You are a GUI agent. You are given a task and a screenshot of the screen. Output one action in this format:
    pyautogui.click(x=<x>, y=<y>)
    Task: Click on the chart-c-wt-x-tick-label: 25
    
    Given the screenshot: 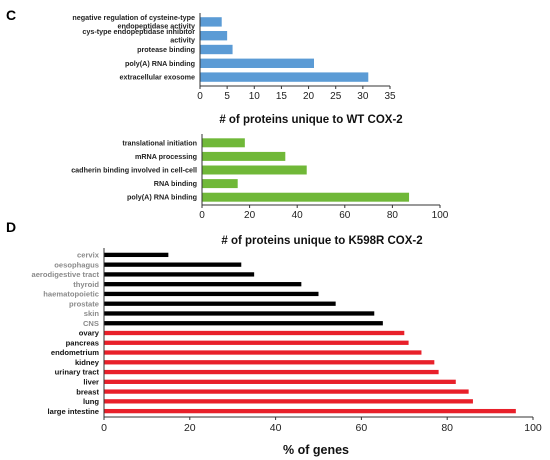 What is the action you would take?
    pyautogui.click(x=336, y=96)
    